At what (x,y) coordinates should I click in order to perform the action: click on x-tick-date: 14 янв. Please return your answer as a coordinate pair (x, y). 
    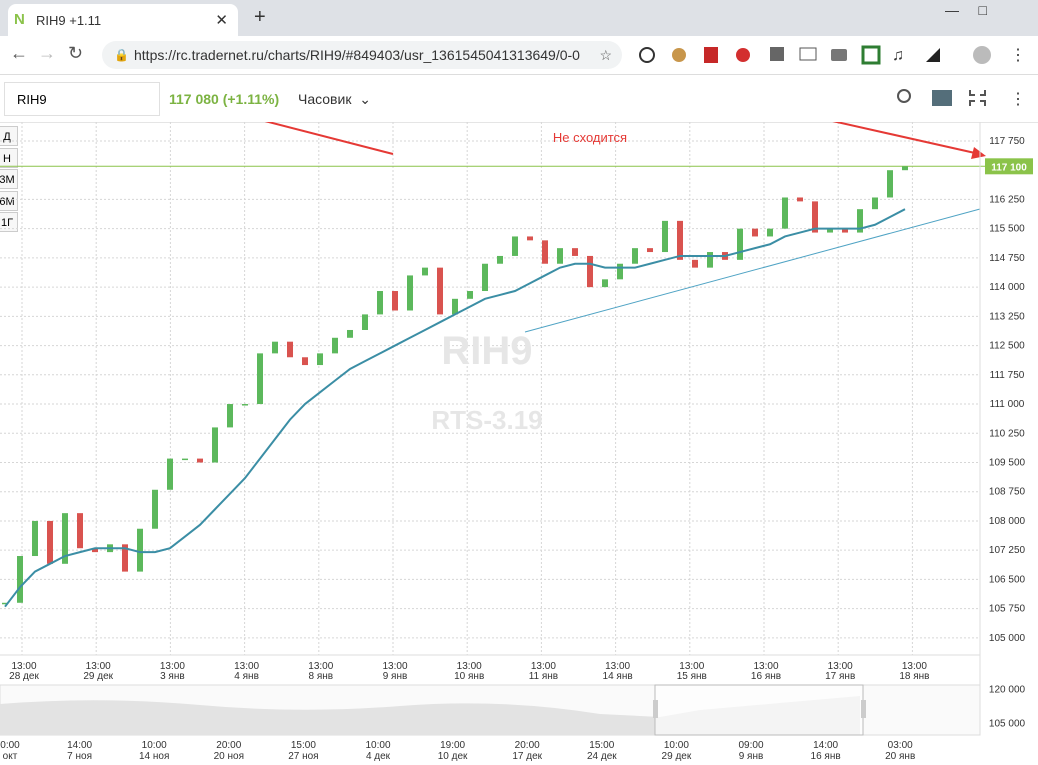
    Looking at the image, I should click on (618, 676).